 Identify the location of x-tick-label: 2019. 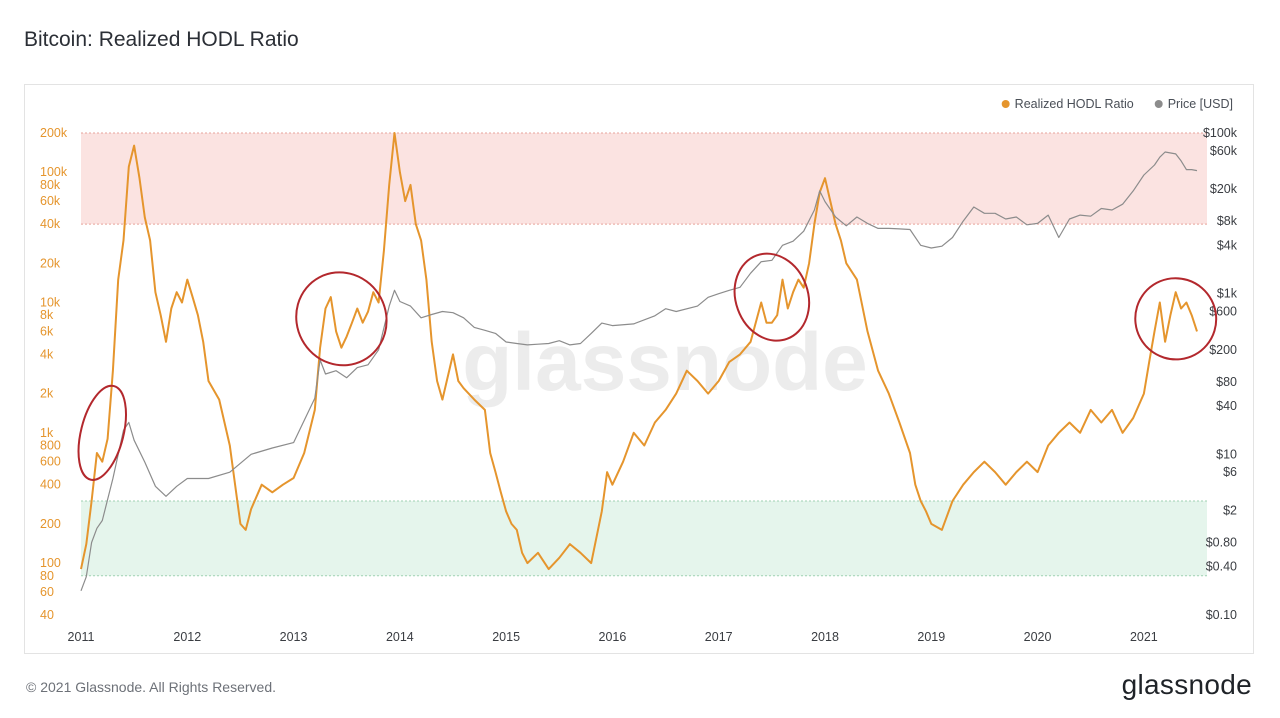
(931, 637).